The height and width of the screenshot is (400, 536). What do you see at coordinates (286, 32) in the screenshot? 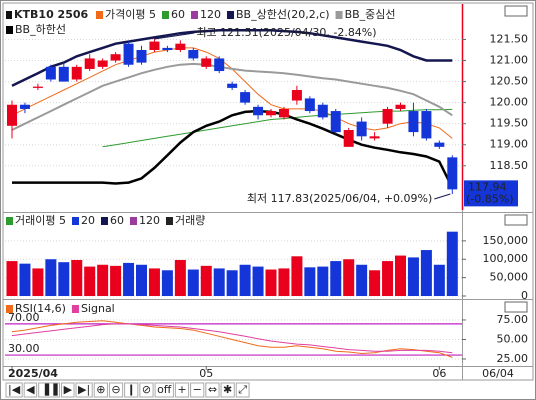
I see `high-label: 최고 121.51(2025/04/30, -2.84%)` at bounding box center [286, 32].